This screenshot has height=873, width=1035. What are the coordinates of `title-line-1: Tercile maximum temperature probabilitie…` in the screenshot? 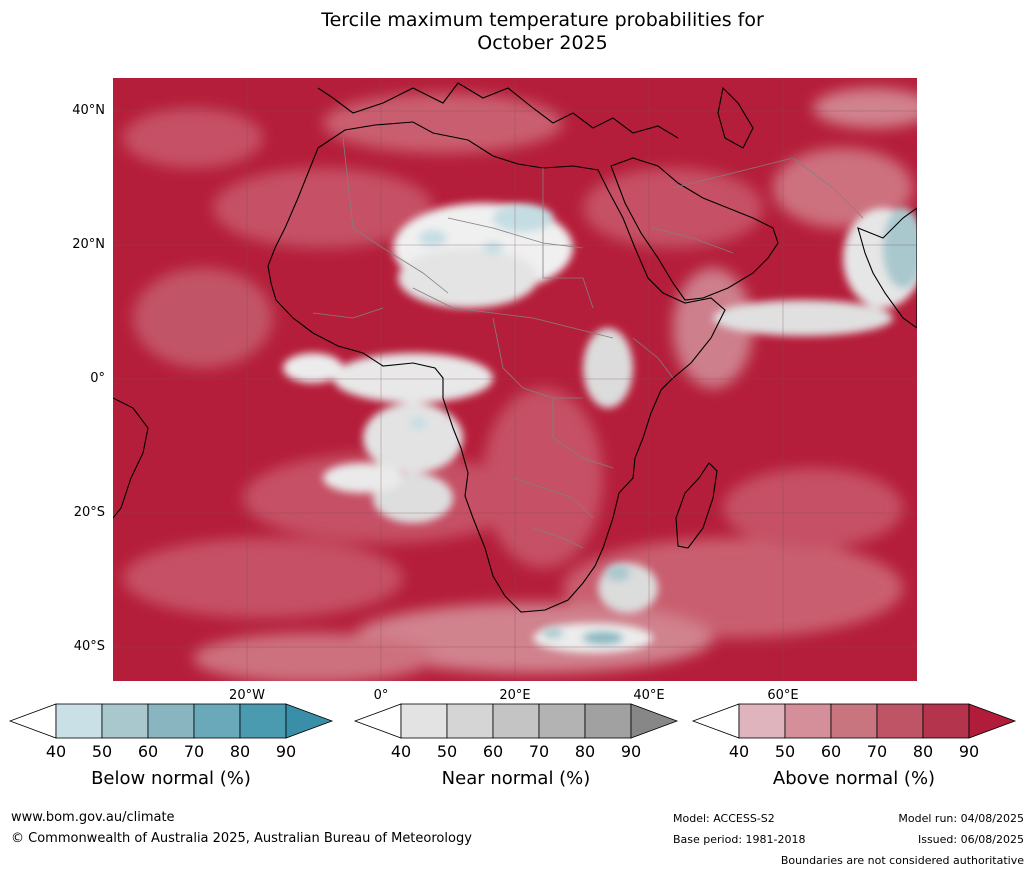 It's located at (542, 20).